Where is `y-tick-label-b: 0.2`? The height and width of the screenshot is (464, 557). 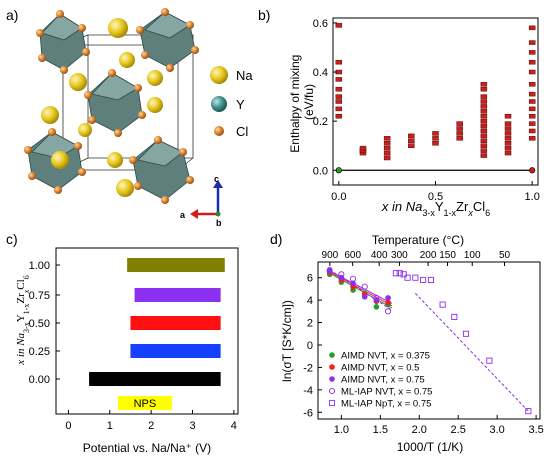
y-tick-label-b: 0.2 is located at coordinates (320, 122).